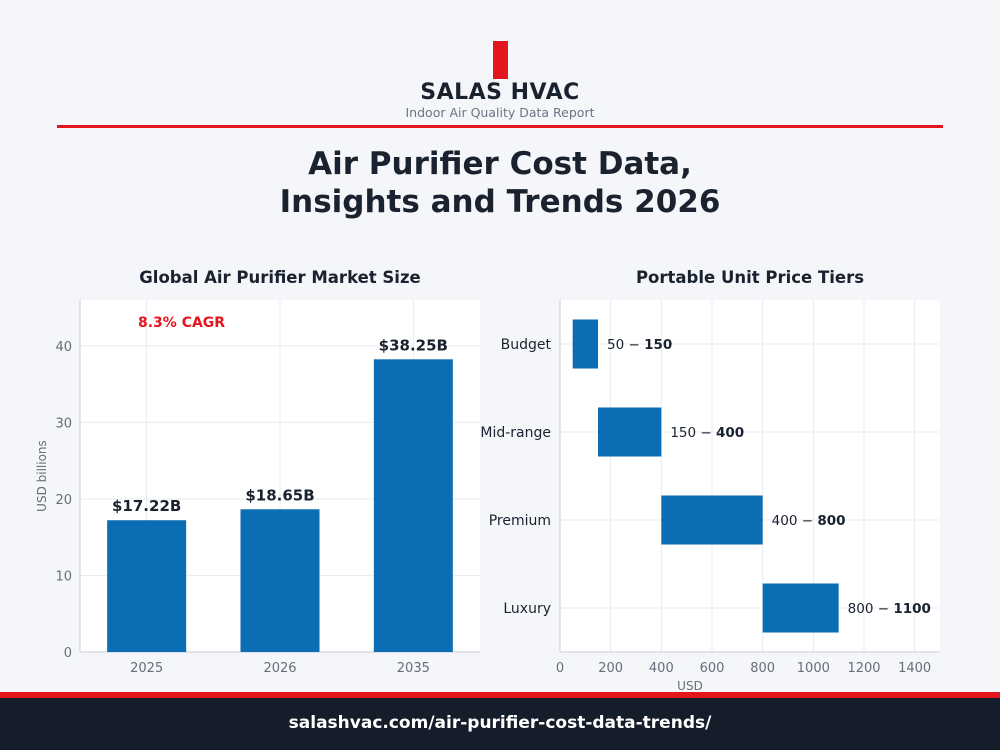 The width and height of the screenshot is (1000, 750). What do you see at coordinates (625, 345) in the screenshot?
I see `price-range-low: 50 −` at bounding box center [625, 345].